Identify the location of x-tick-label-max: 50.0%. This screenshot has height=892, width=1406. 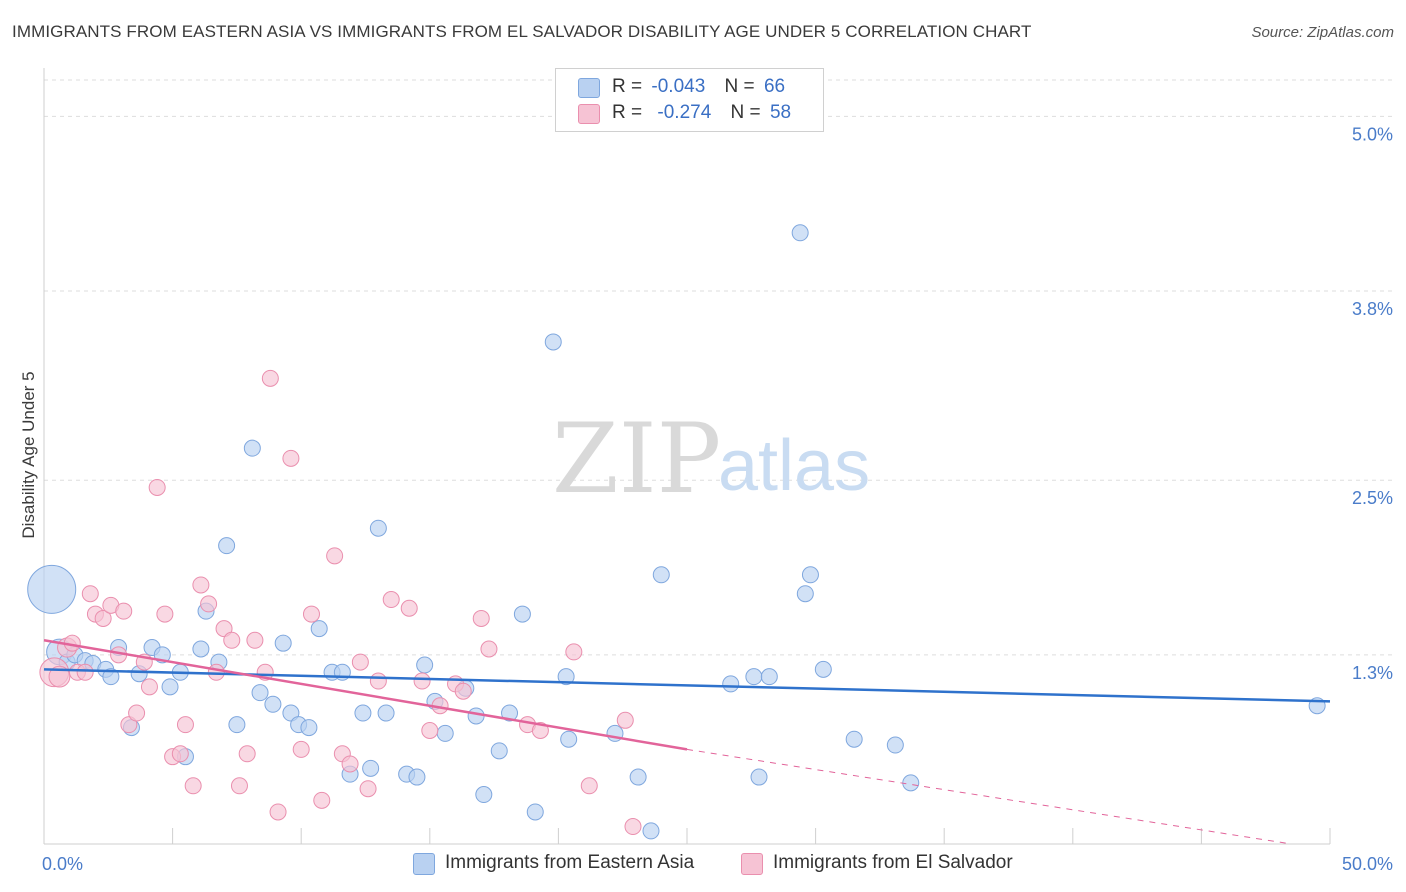
(1367, 864).